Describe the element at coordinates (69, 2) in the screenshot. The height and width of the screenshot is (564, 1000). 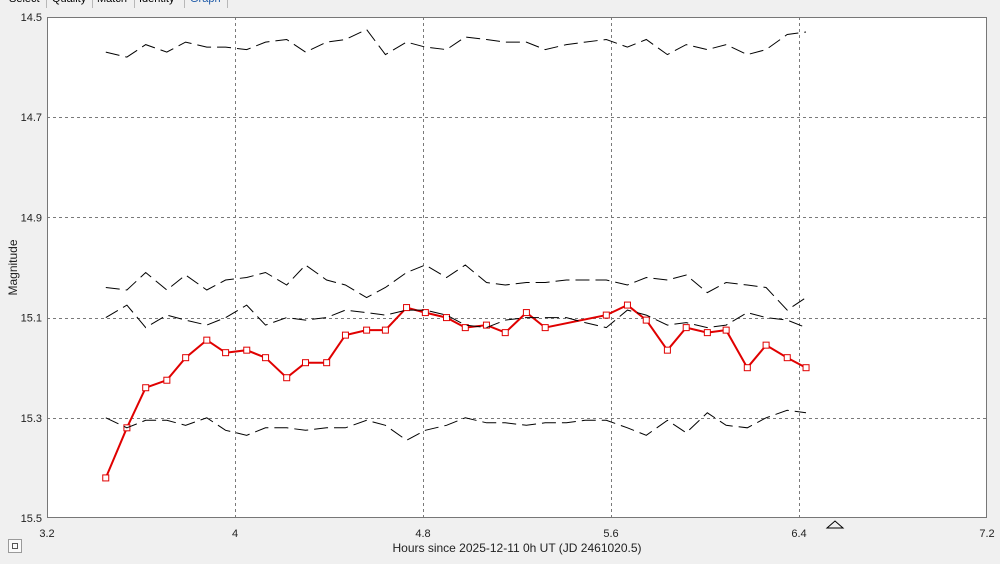
I see `tab-quality: Quality` at that location.